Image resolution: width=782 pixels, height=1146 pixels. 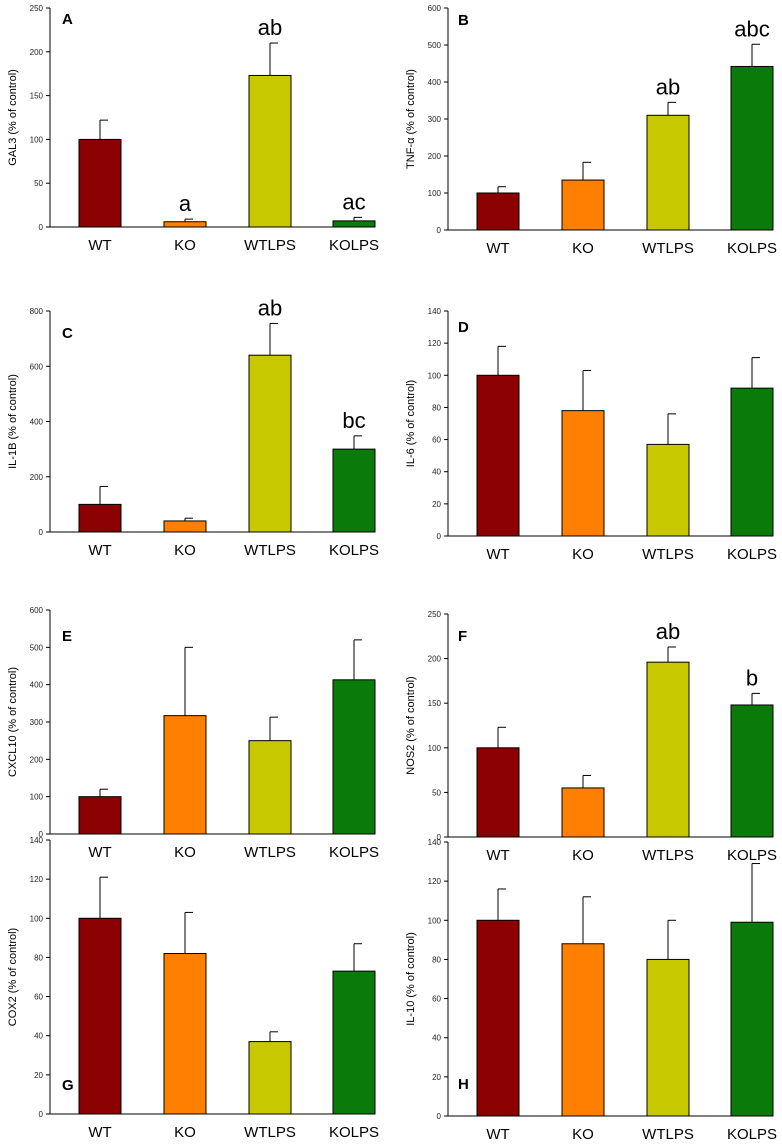 I want to click on panel-letter: D, so click(x=463, y=327).